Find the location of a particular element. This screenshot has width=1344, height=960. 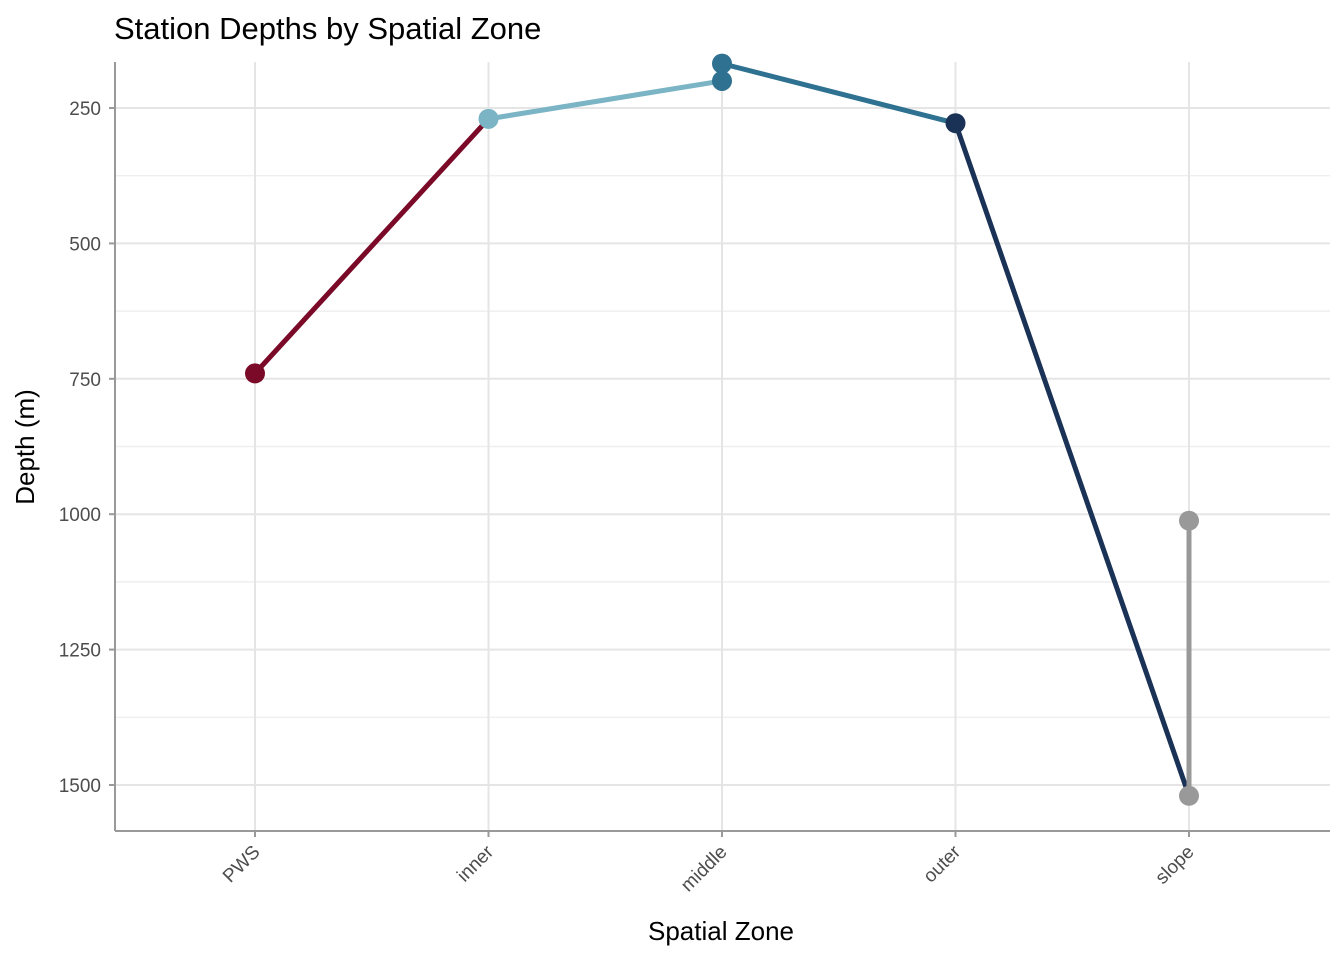

y-tick-label: 1250 is located at coordinates (80, 651).